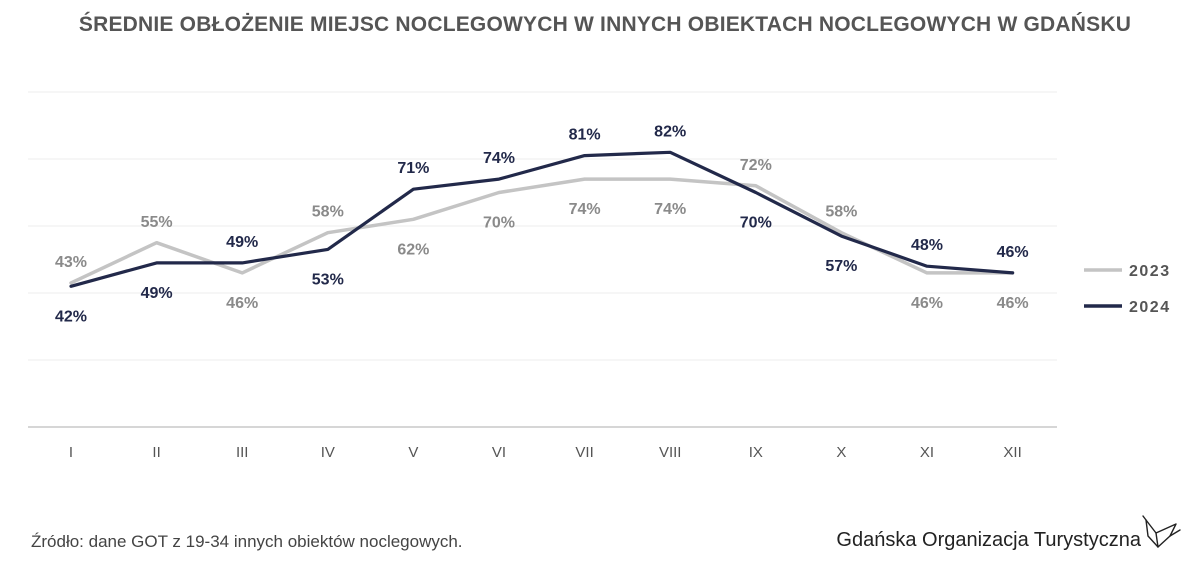 This screenshot has height=580, width=1204. What do you see at coordinates (585, 135) in the screenshot?
I see `data-label-2024: 81%` at bounding box center [585, 135].